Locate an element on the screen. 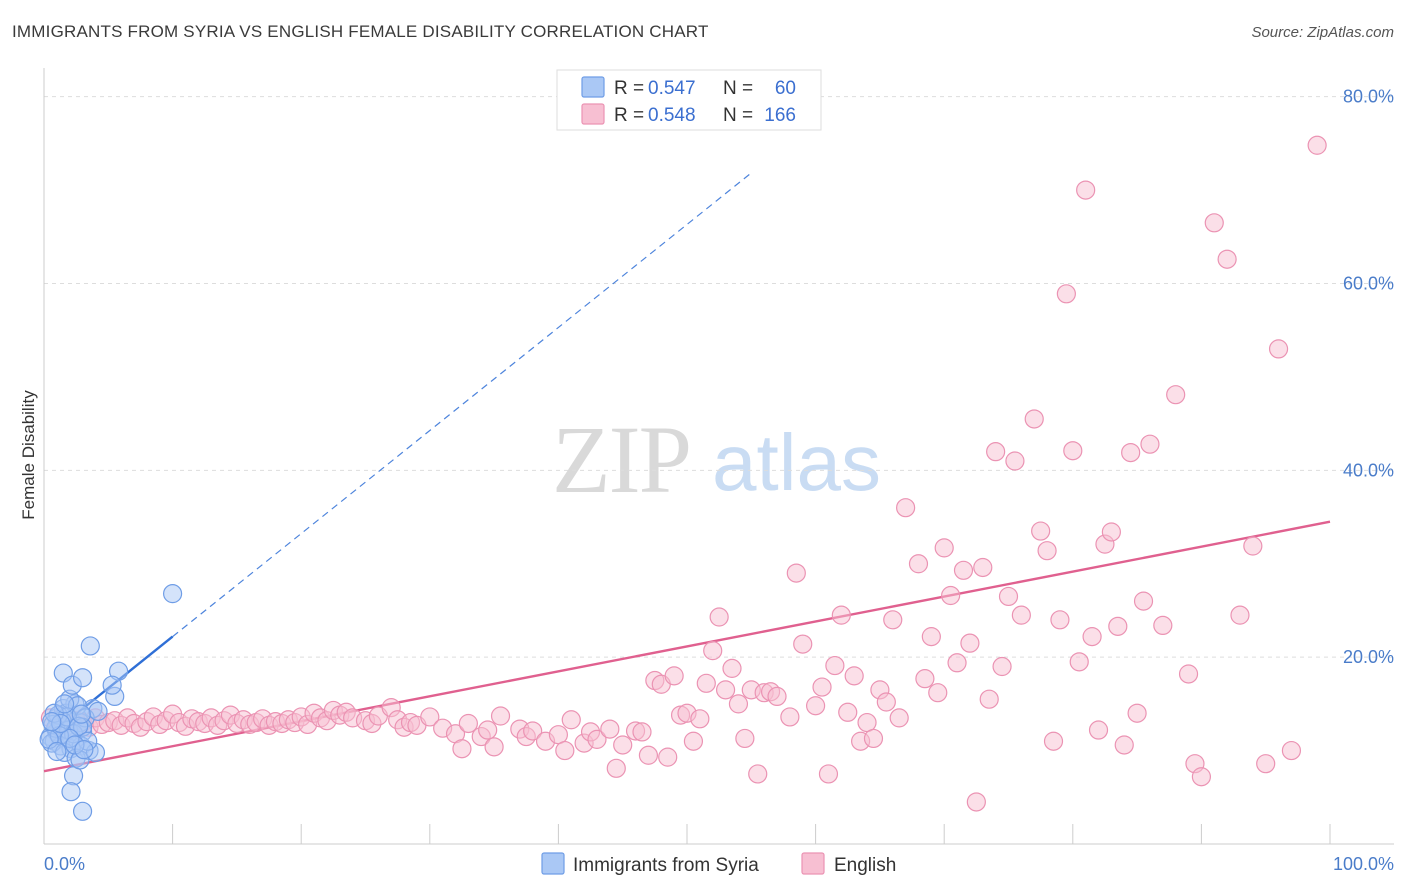 The image size is (1406, 892). legend-n-label-syria: N = is located at coordinates (738, 88).